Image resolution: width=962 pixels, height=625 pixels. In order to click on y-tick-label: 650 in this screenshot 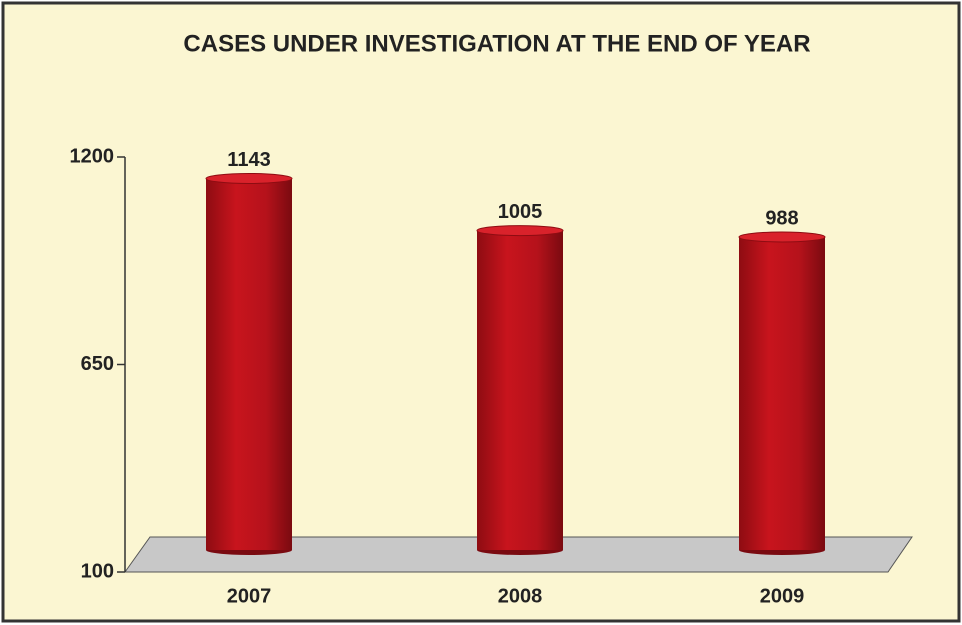, I will do `click(97, 364)`.